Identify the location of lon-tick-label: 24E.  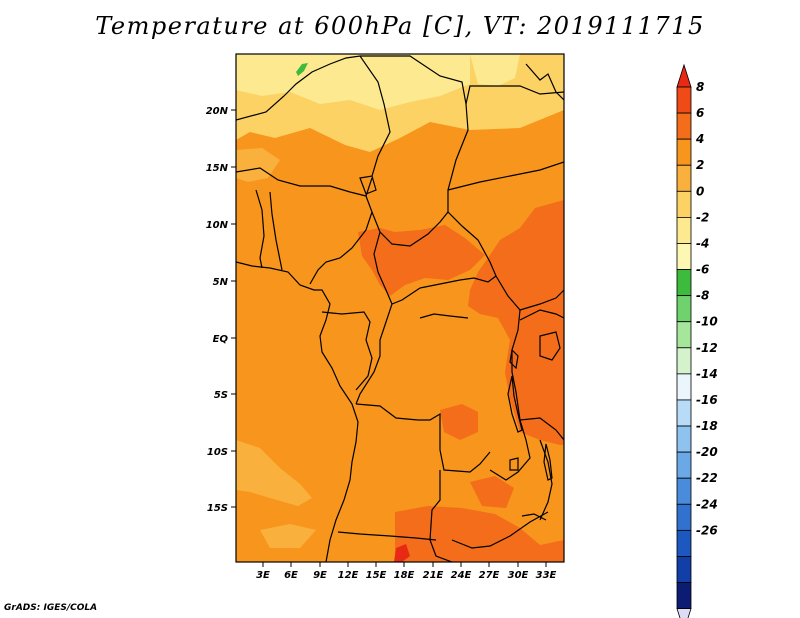
(461, 575).